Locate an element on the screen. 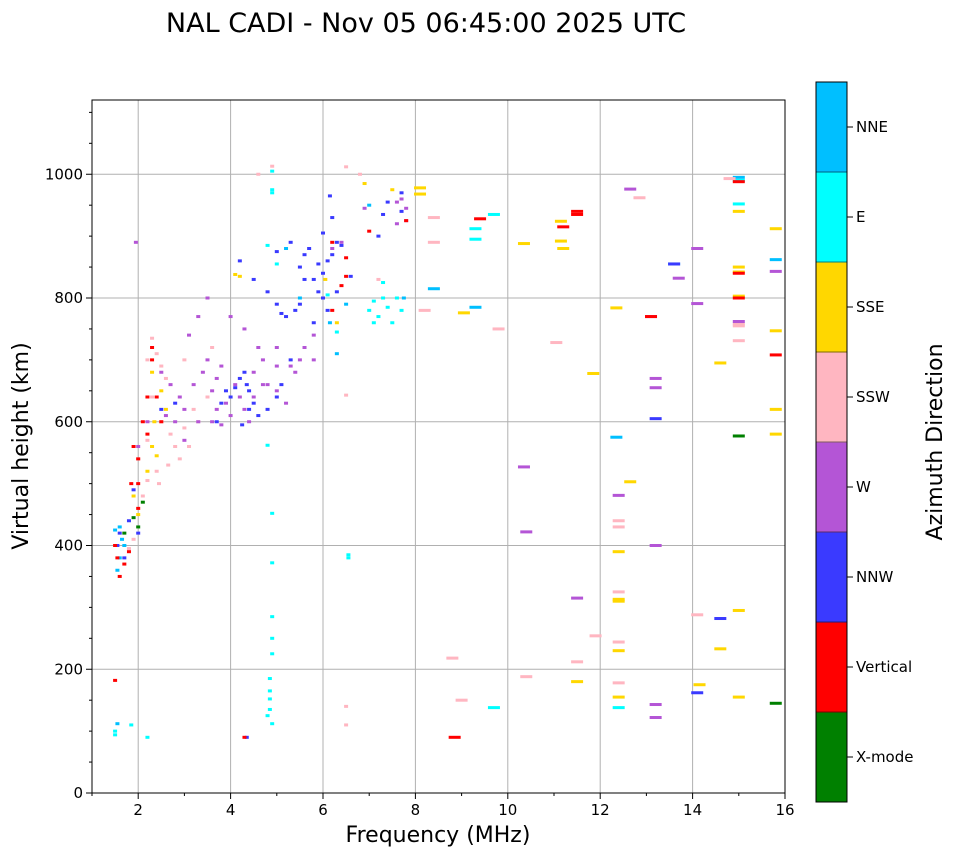 Image resolution: width=958 pixels, height=857 pixels. colorbar-label: X-mode is located at coordinates (884, 757).